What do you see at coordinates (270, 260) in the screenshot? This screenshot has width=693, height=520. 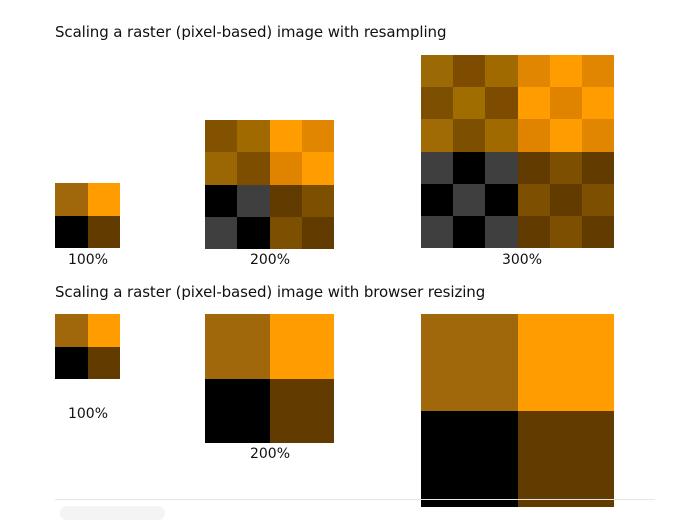 I see `resampling-label-200: 200%` at bounding box center [270, 260].